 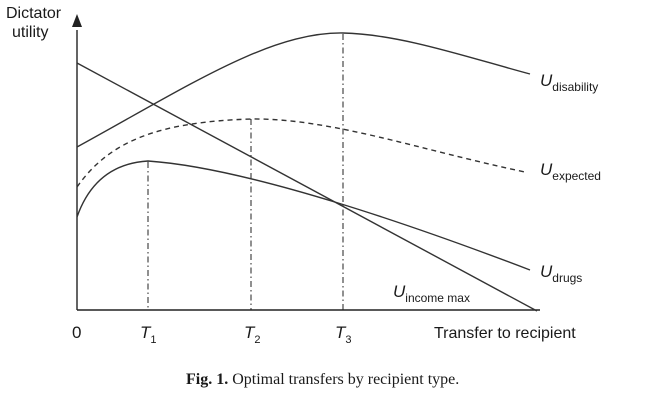 I want to click on label-u-expected: Uexpected, so click(x=570, y=171).